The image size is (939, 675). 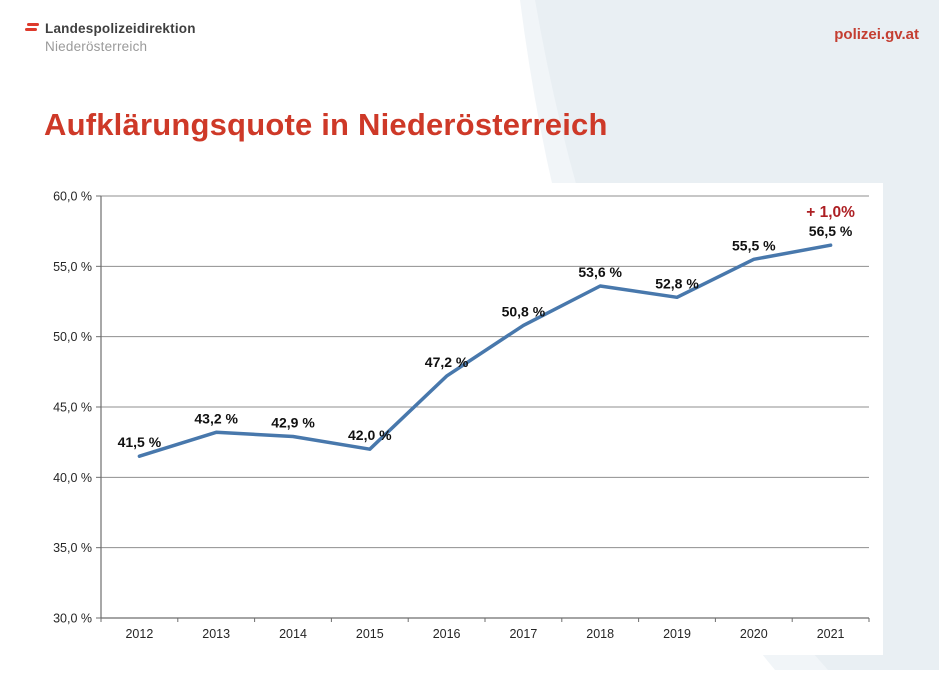 What do you see at coordinates (876, 34) in the screenshot?
I see `website-link: polizei.gv.at` at bounding box center [876, 34].